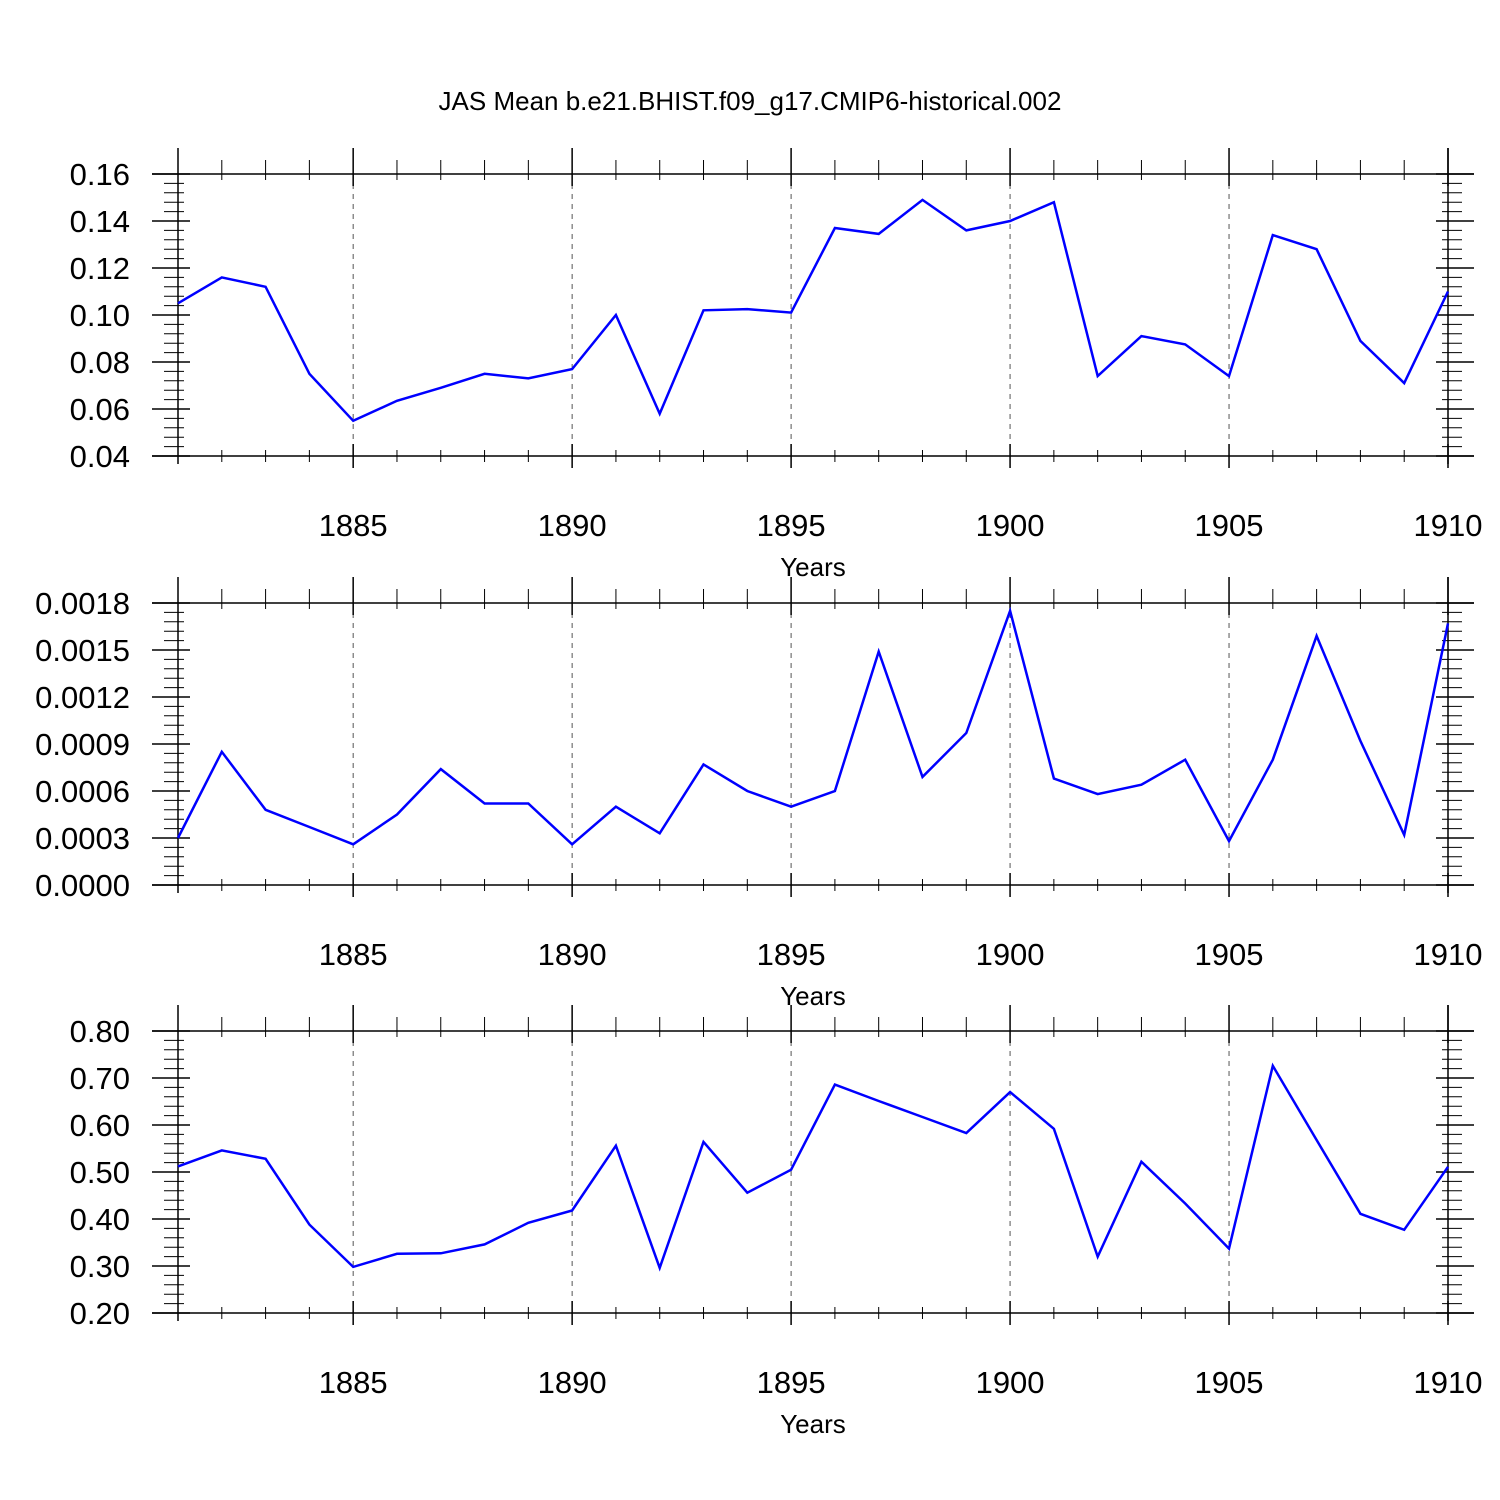  What do you see at coordinates (100, 221) in the screenshot?
I see `y-tick-label: 0.14` at bounding box center [100, 221].